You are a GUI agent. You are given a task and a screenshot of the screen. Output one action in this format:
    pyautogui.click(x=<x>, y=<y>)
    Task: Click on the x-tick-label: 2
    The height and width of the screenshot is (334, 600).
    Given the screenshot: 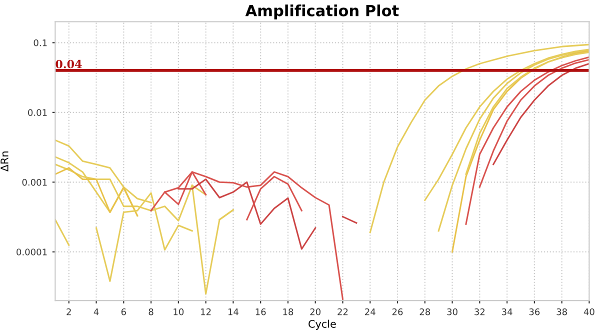 What is the action you would take?
    pyautogui.click(x=68, y=312)
    